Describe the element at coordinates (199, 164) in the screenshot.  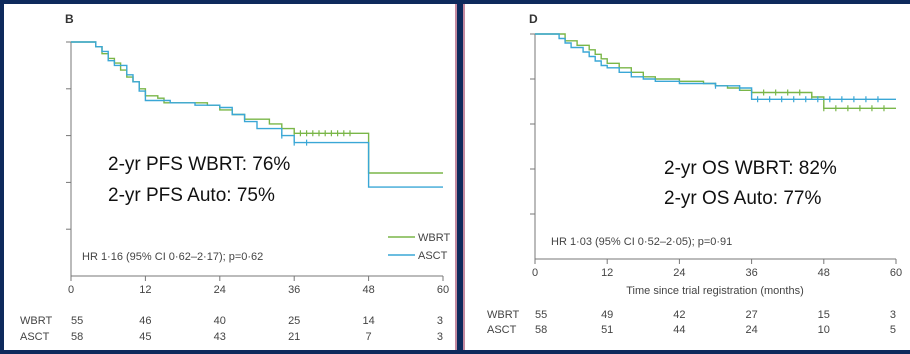
I see `pfs-wbrt-annotation: 2-yr PFS WBRT: 76%` at that location.